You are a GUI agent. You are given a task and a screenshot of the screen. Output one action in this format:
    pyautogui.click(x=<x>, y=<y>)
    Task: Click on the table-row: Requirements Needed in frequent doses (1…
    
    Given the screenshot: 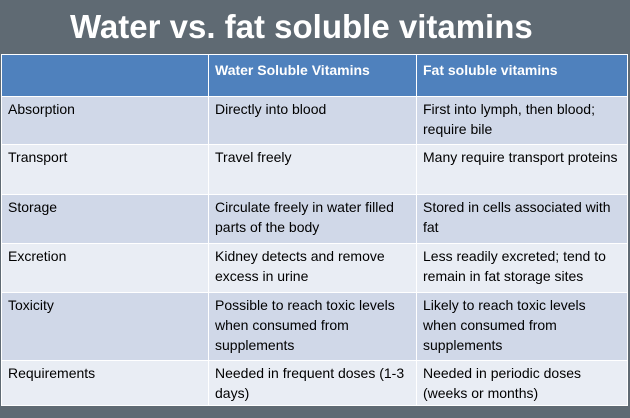 What is the action you would take?
    pyautogui.click(x=314, y=383)
    